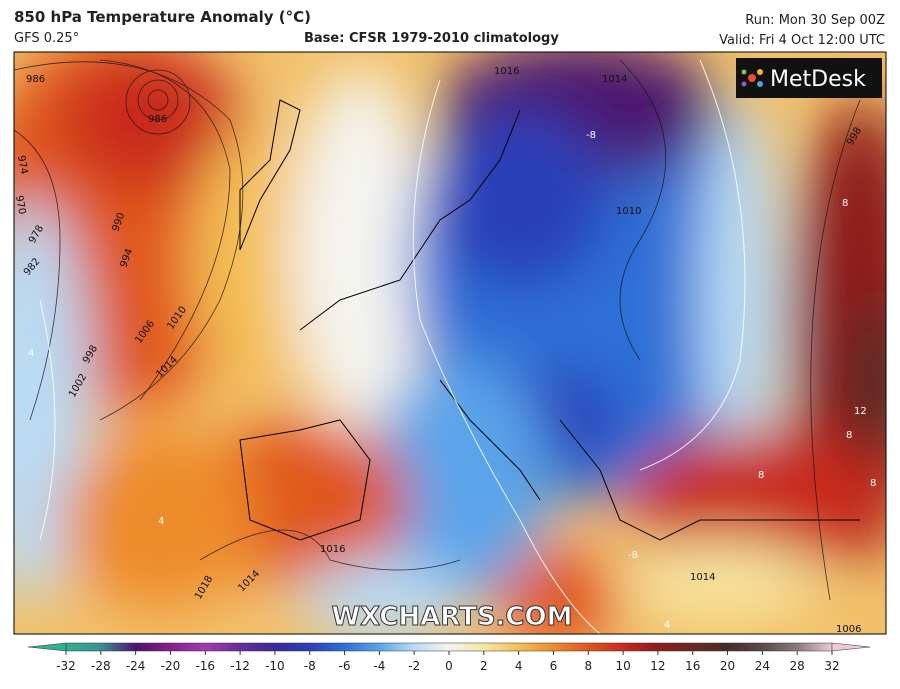  What do you see at coordinates (752, 78) in the screenshot?
I see `logo-icon` at bounding box center [752, 78].